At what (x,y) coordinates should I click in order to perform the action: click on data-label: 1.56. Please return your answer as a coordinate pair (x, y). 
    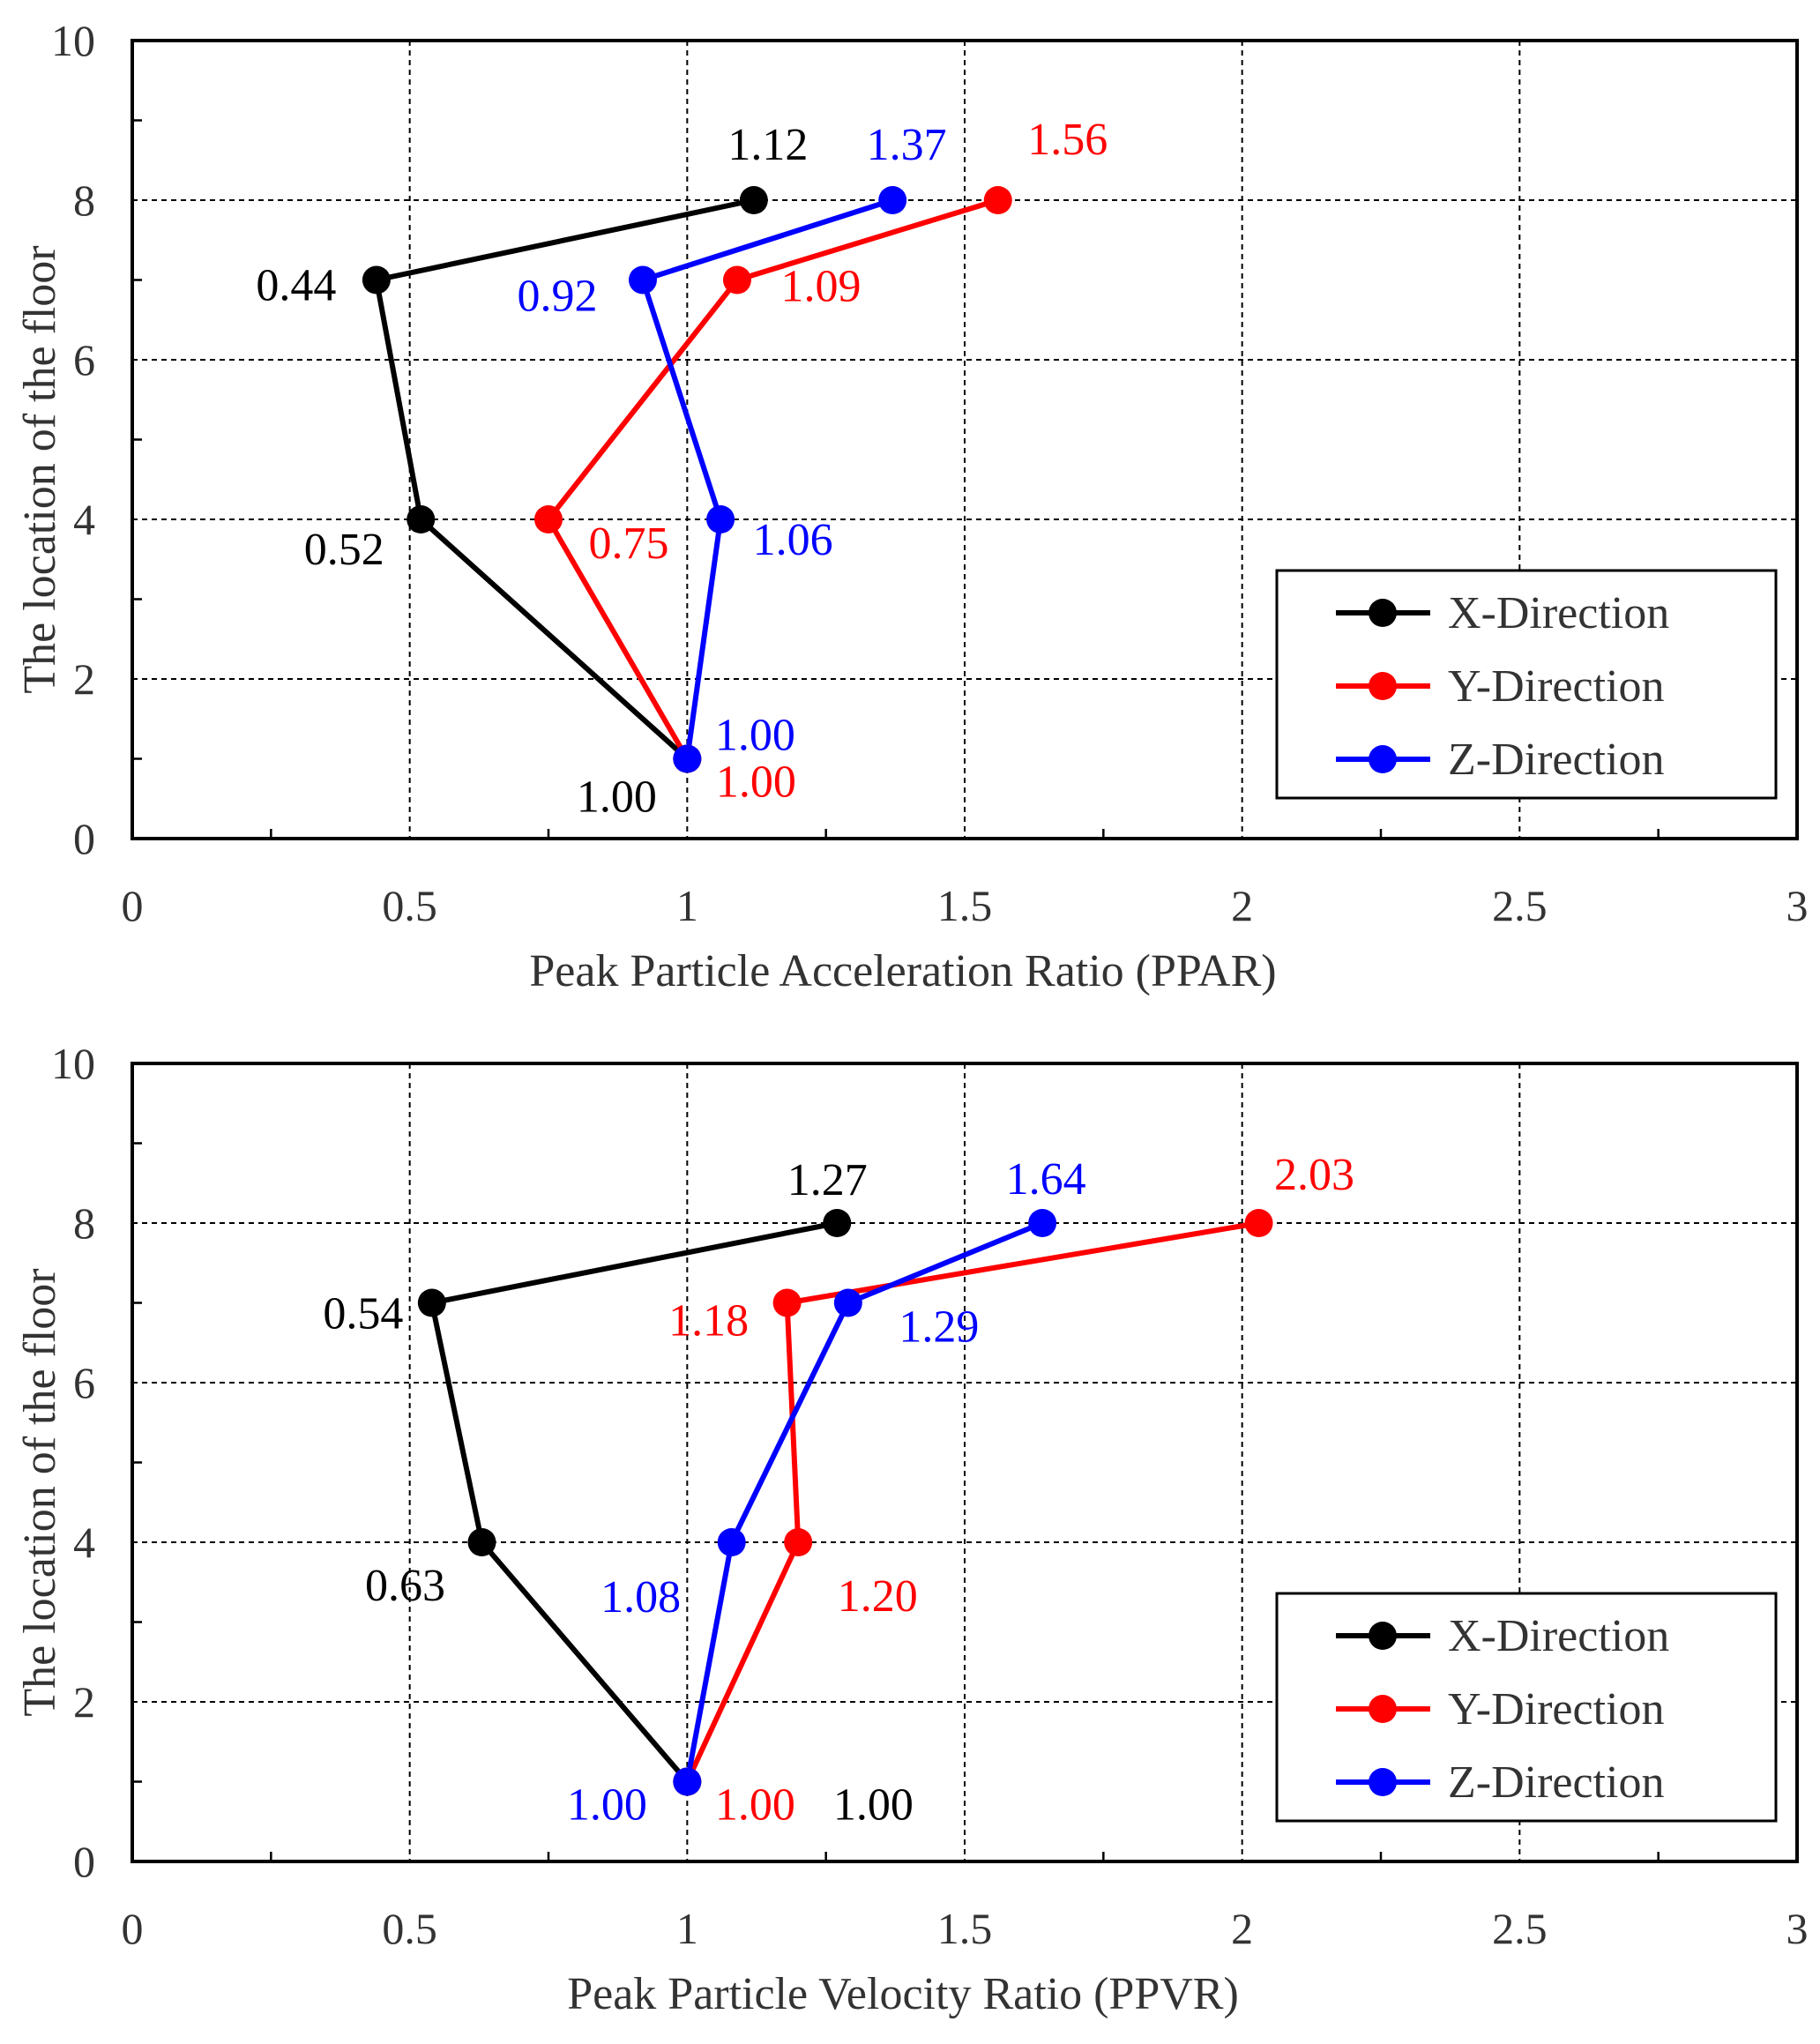
    Looking at the image, I should click on (1067, 140).